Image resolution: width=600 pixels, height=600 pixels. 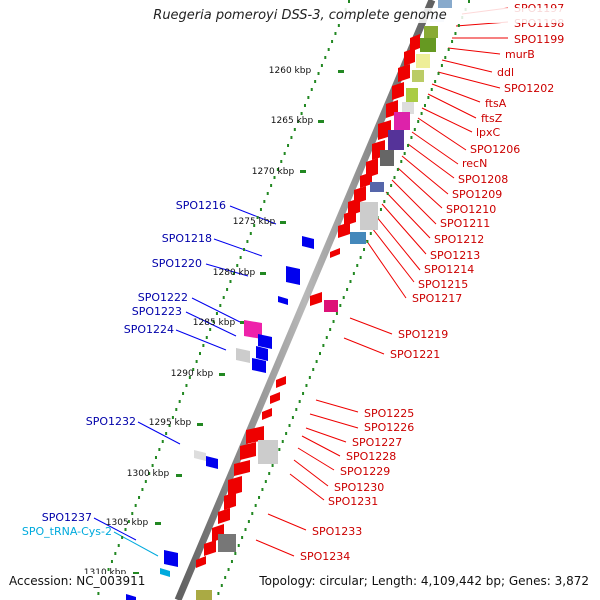 I want to click on gene-label: SPO1217, so click(x=437, y=298).